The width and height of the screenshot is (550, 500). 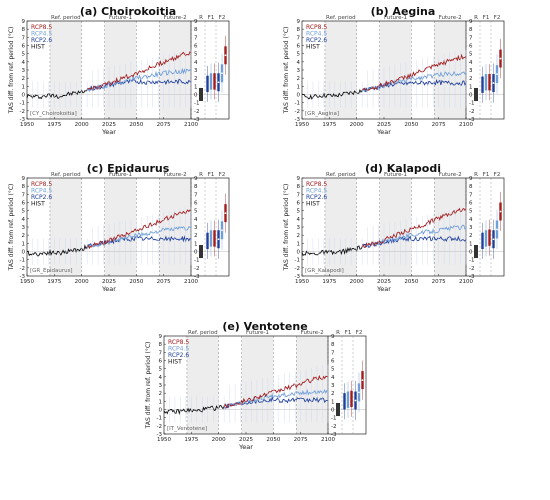 I want to click on ytick-label: 4, so click(x=24, y=63).